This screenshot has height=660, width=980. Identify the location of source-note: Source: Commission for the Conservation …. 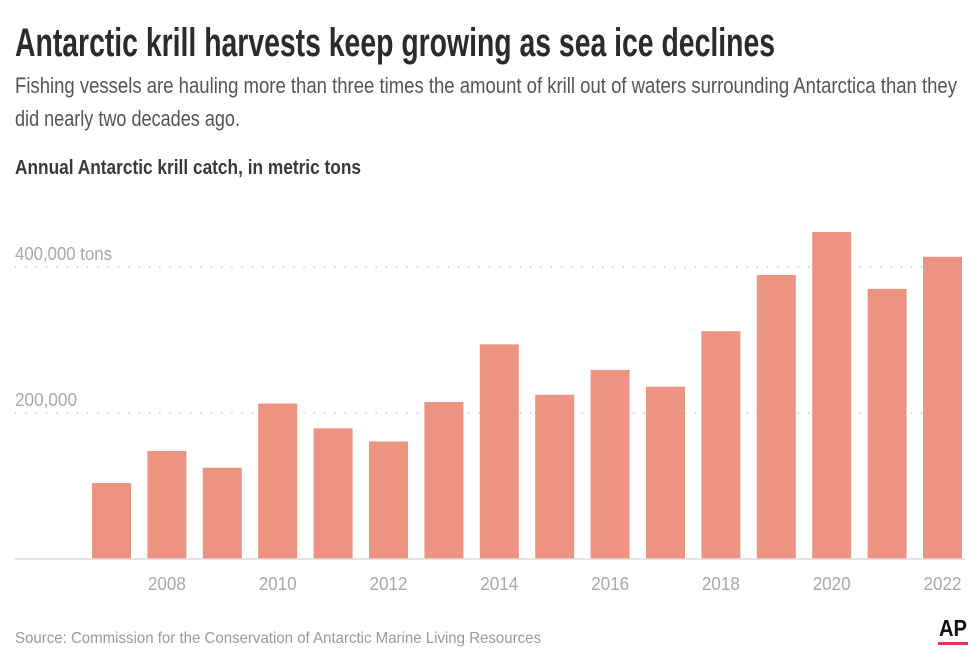
(278, 638).